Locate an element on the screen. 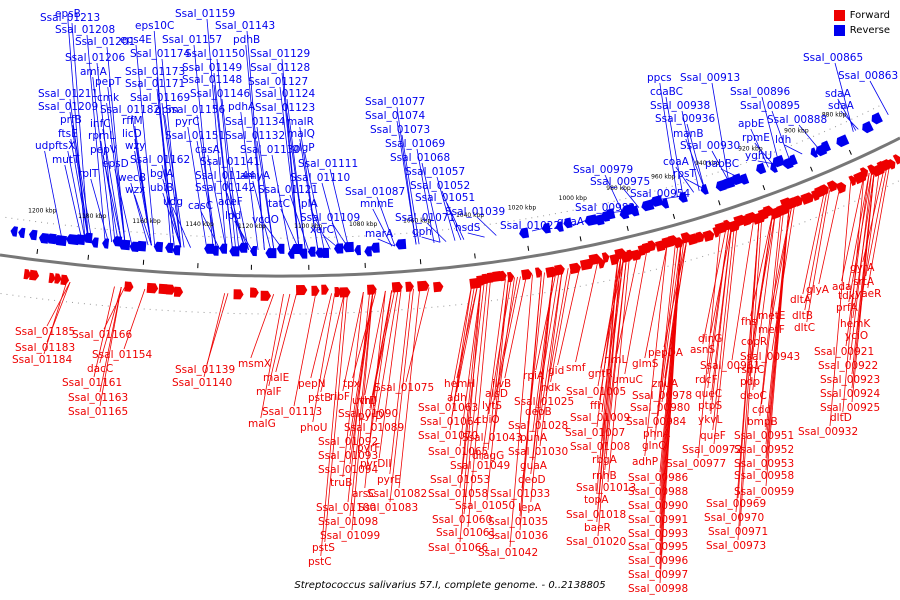 The width and height of the screenshot is (900, 600). reverse-gene-label: Ssal_01074 is located at coordinates (395, 116).